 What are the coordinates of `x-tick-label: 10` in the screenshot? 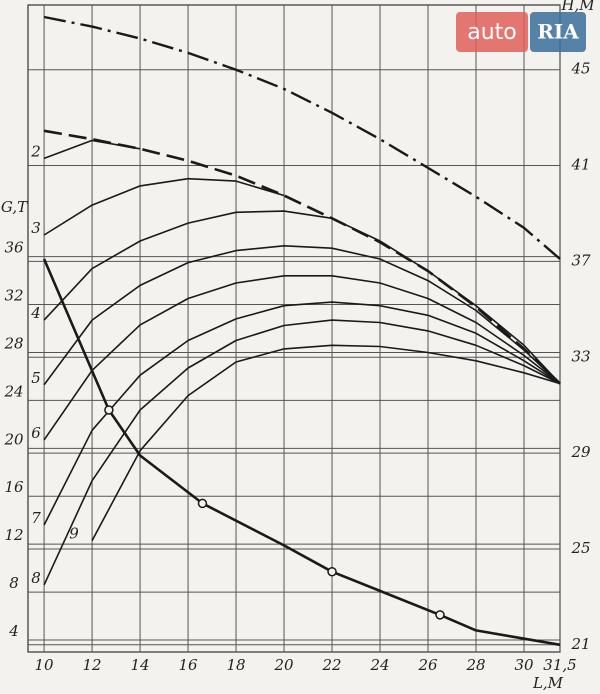 It's located at (45, 665).